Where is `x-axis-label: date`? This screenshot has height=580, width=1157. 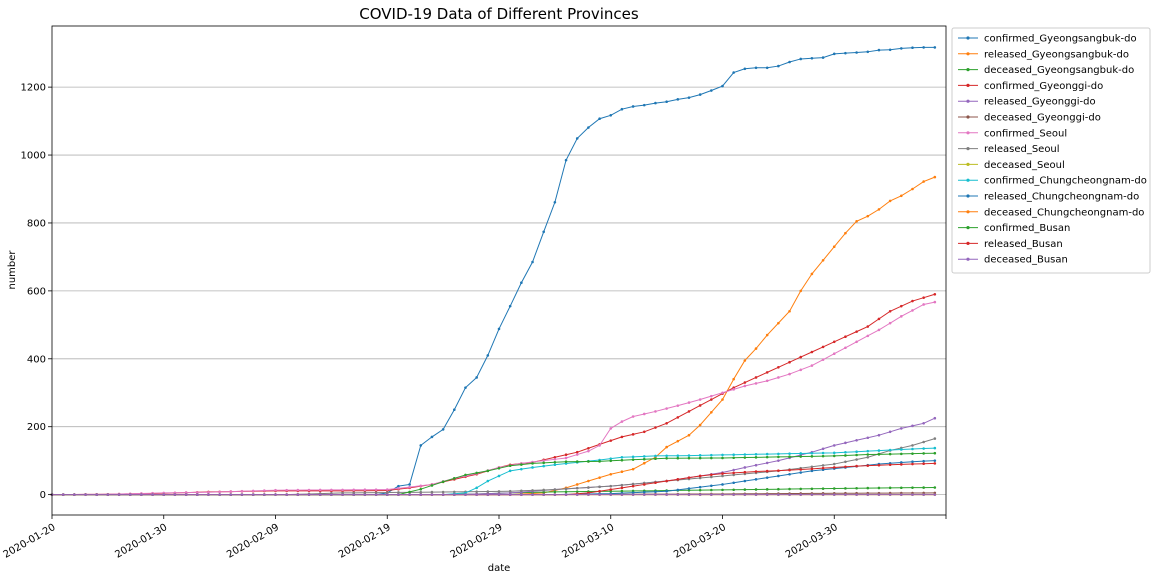
x-axis-label: date is located at coordinates (499, 568).